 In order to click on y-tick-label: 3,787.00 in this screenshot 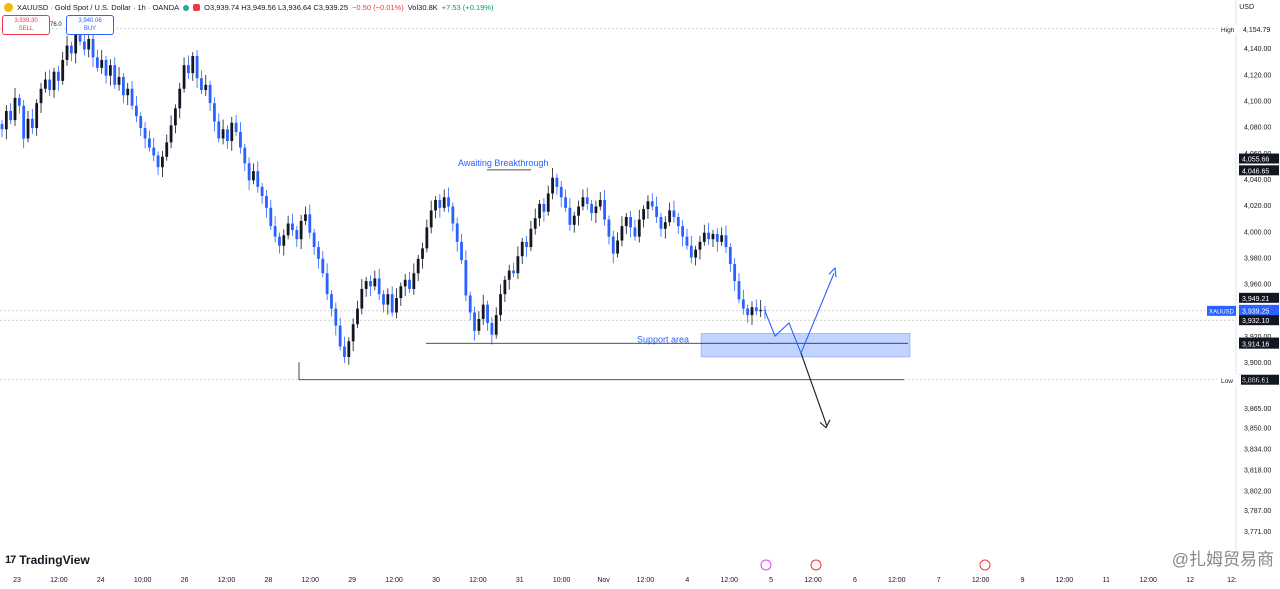, I will do `click(1257, 511)`.